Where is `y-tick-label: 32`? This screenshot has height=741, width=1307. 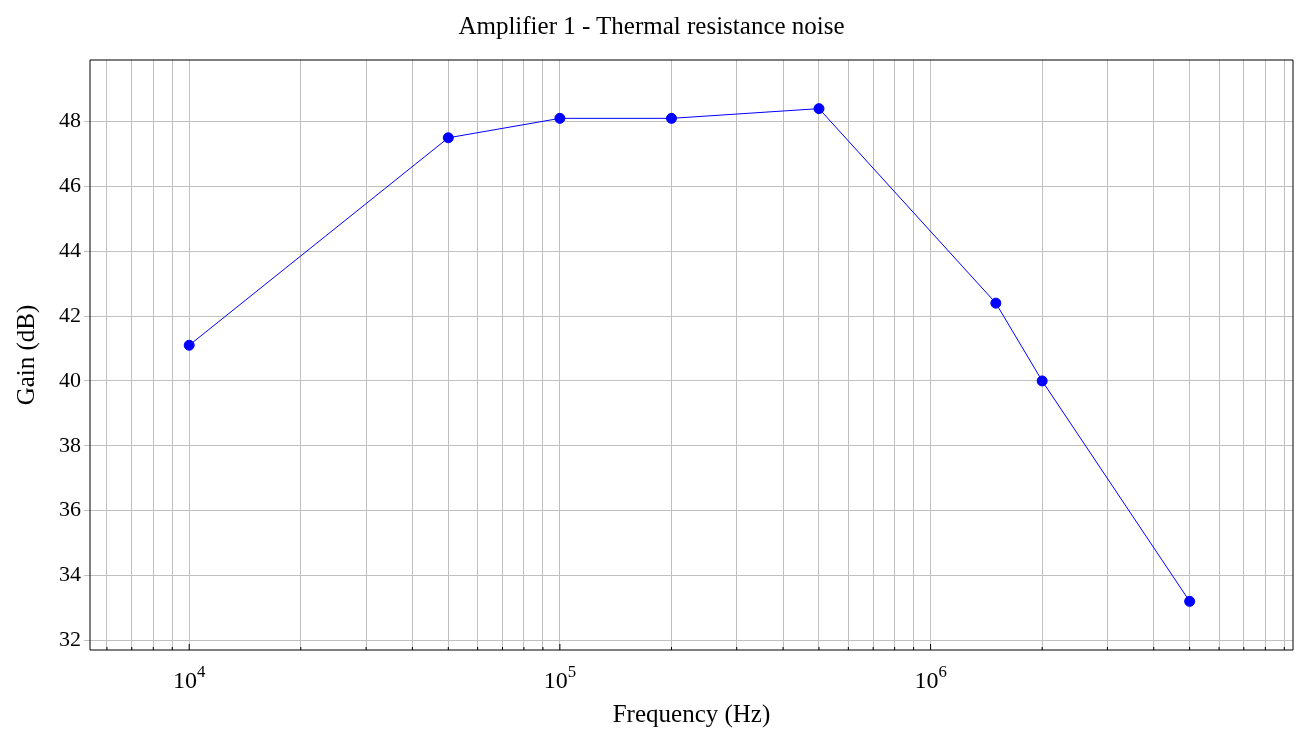
y-tick-label: 32 is located at coordinates (70, 639).